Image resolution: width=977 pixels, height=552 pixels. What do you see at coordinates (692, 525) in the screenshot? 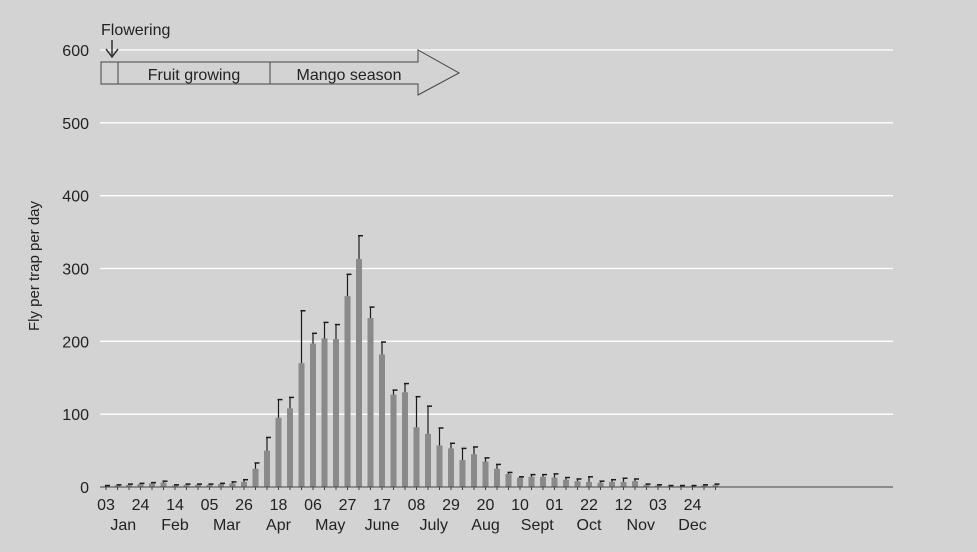
I see `x-month-label: Dec` at bounding box center [692, 525].